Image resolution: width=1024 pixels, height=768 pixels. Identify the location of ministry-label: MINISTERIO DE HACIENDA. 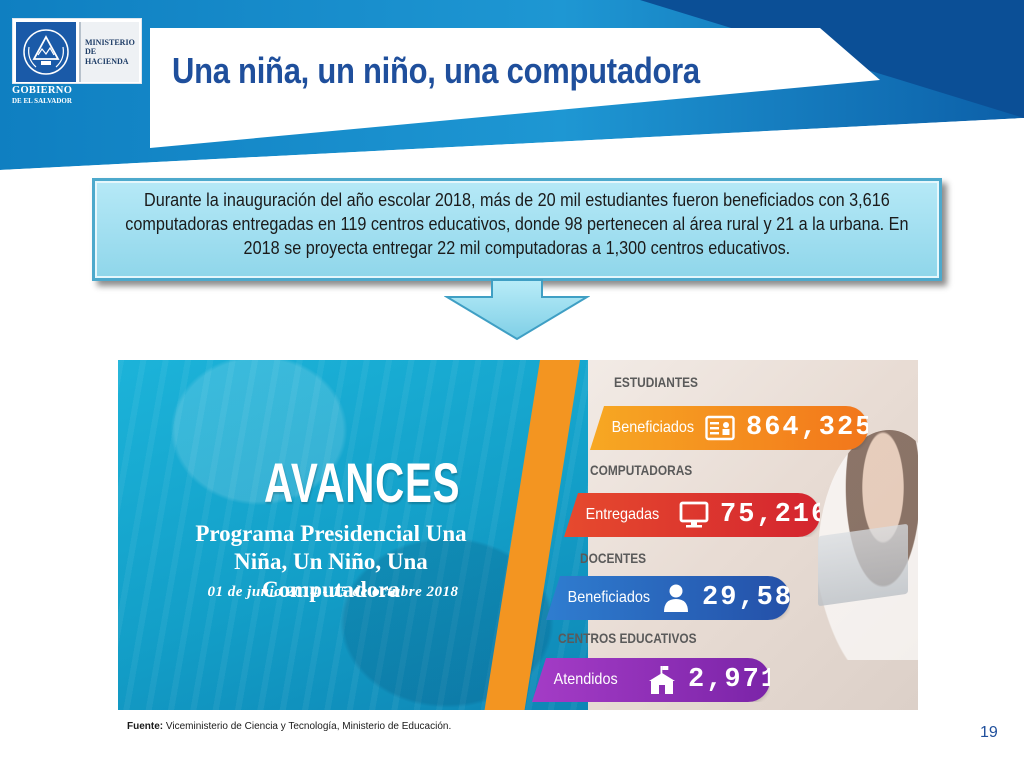
(109, 52).